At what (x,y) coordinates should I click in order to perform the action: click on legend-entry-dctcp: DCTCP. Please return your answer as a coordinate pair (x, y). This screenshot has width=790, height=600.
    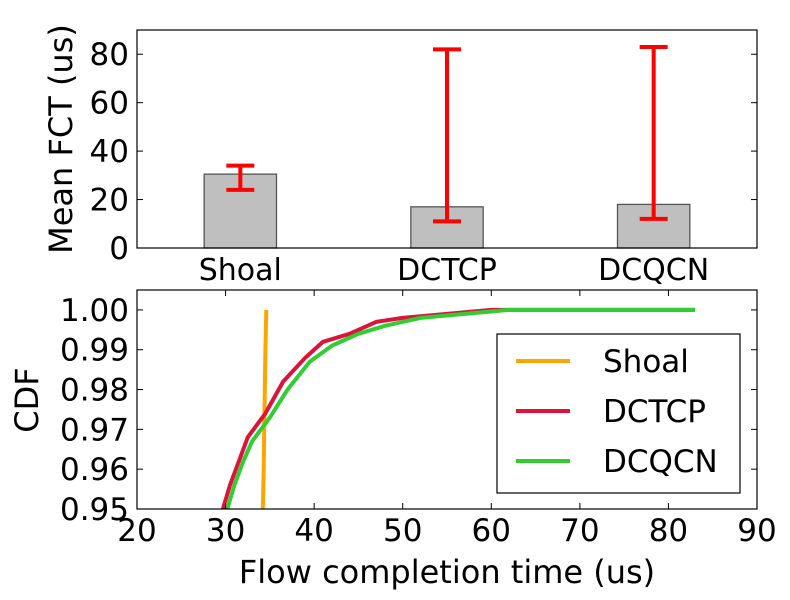
    Looking at the image, I should click on (611, 412).